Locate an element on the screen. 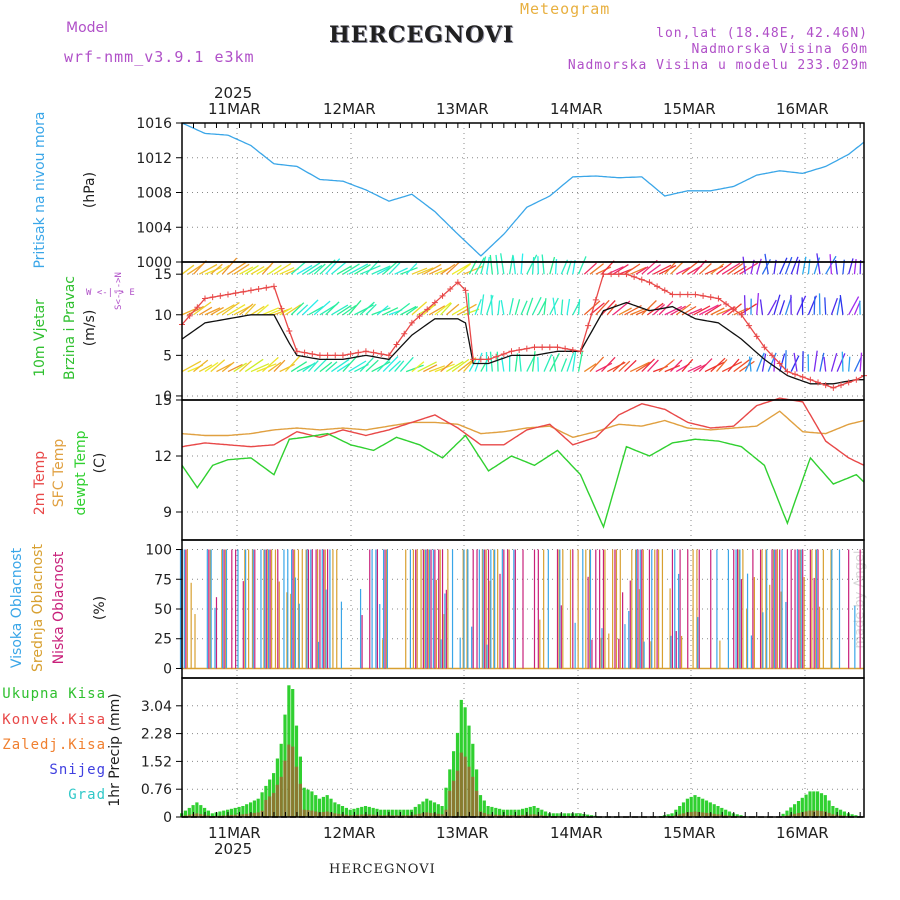 The height and width of the screenshot is (900, 900). top-day-label-3: 13MAR is located at coordinates (462, 109).